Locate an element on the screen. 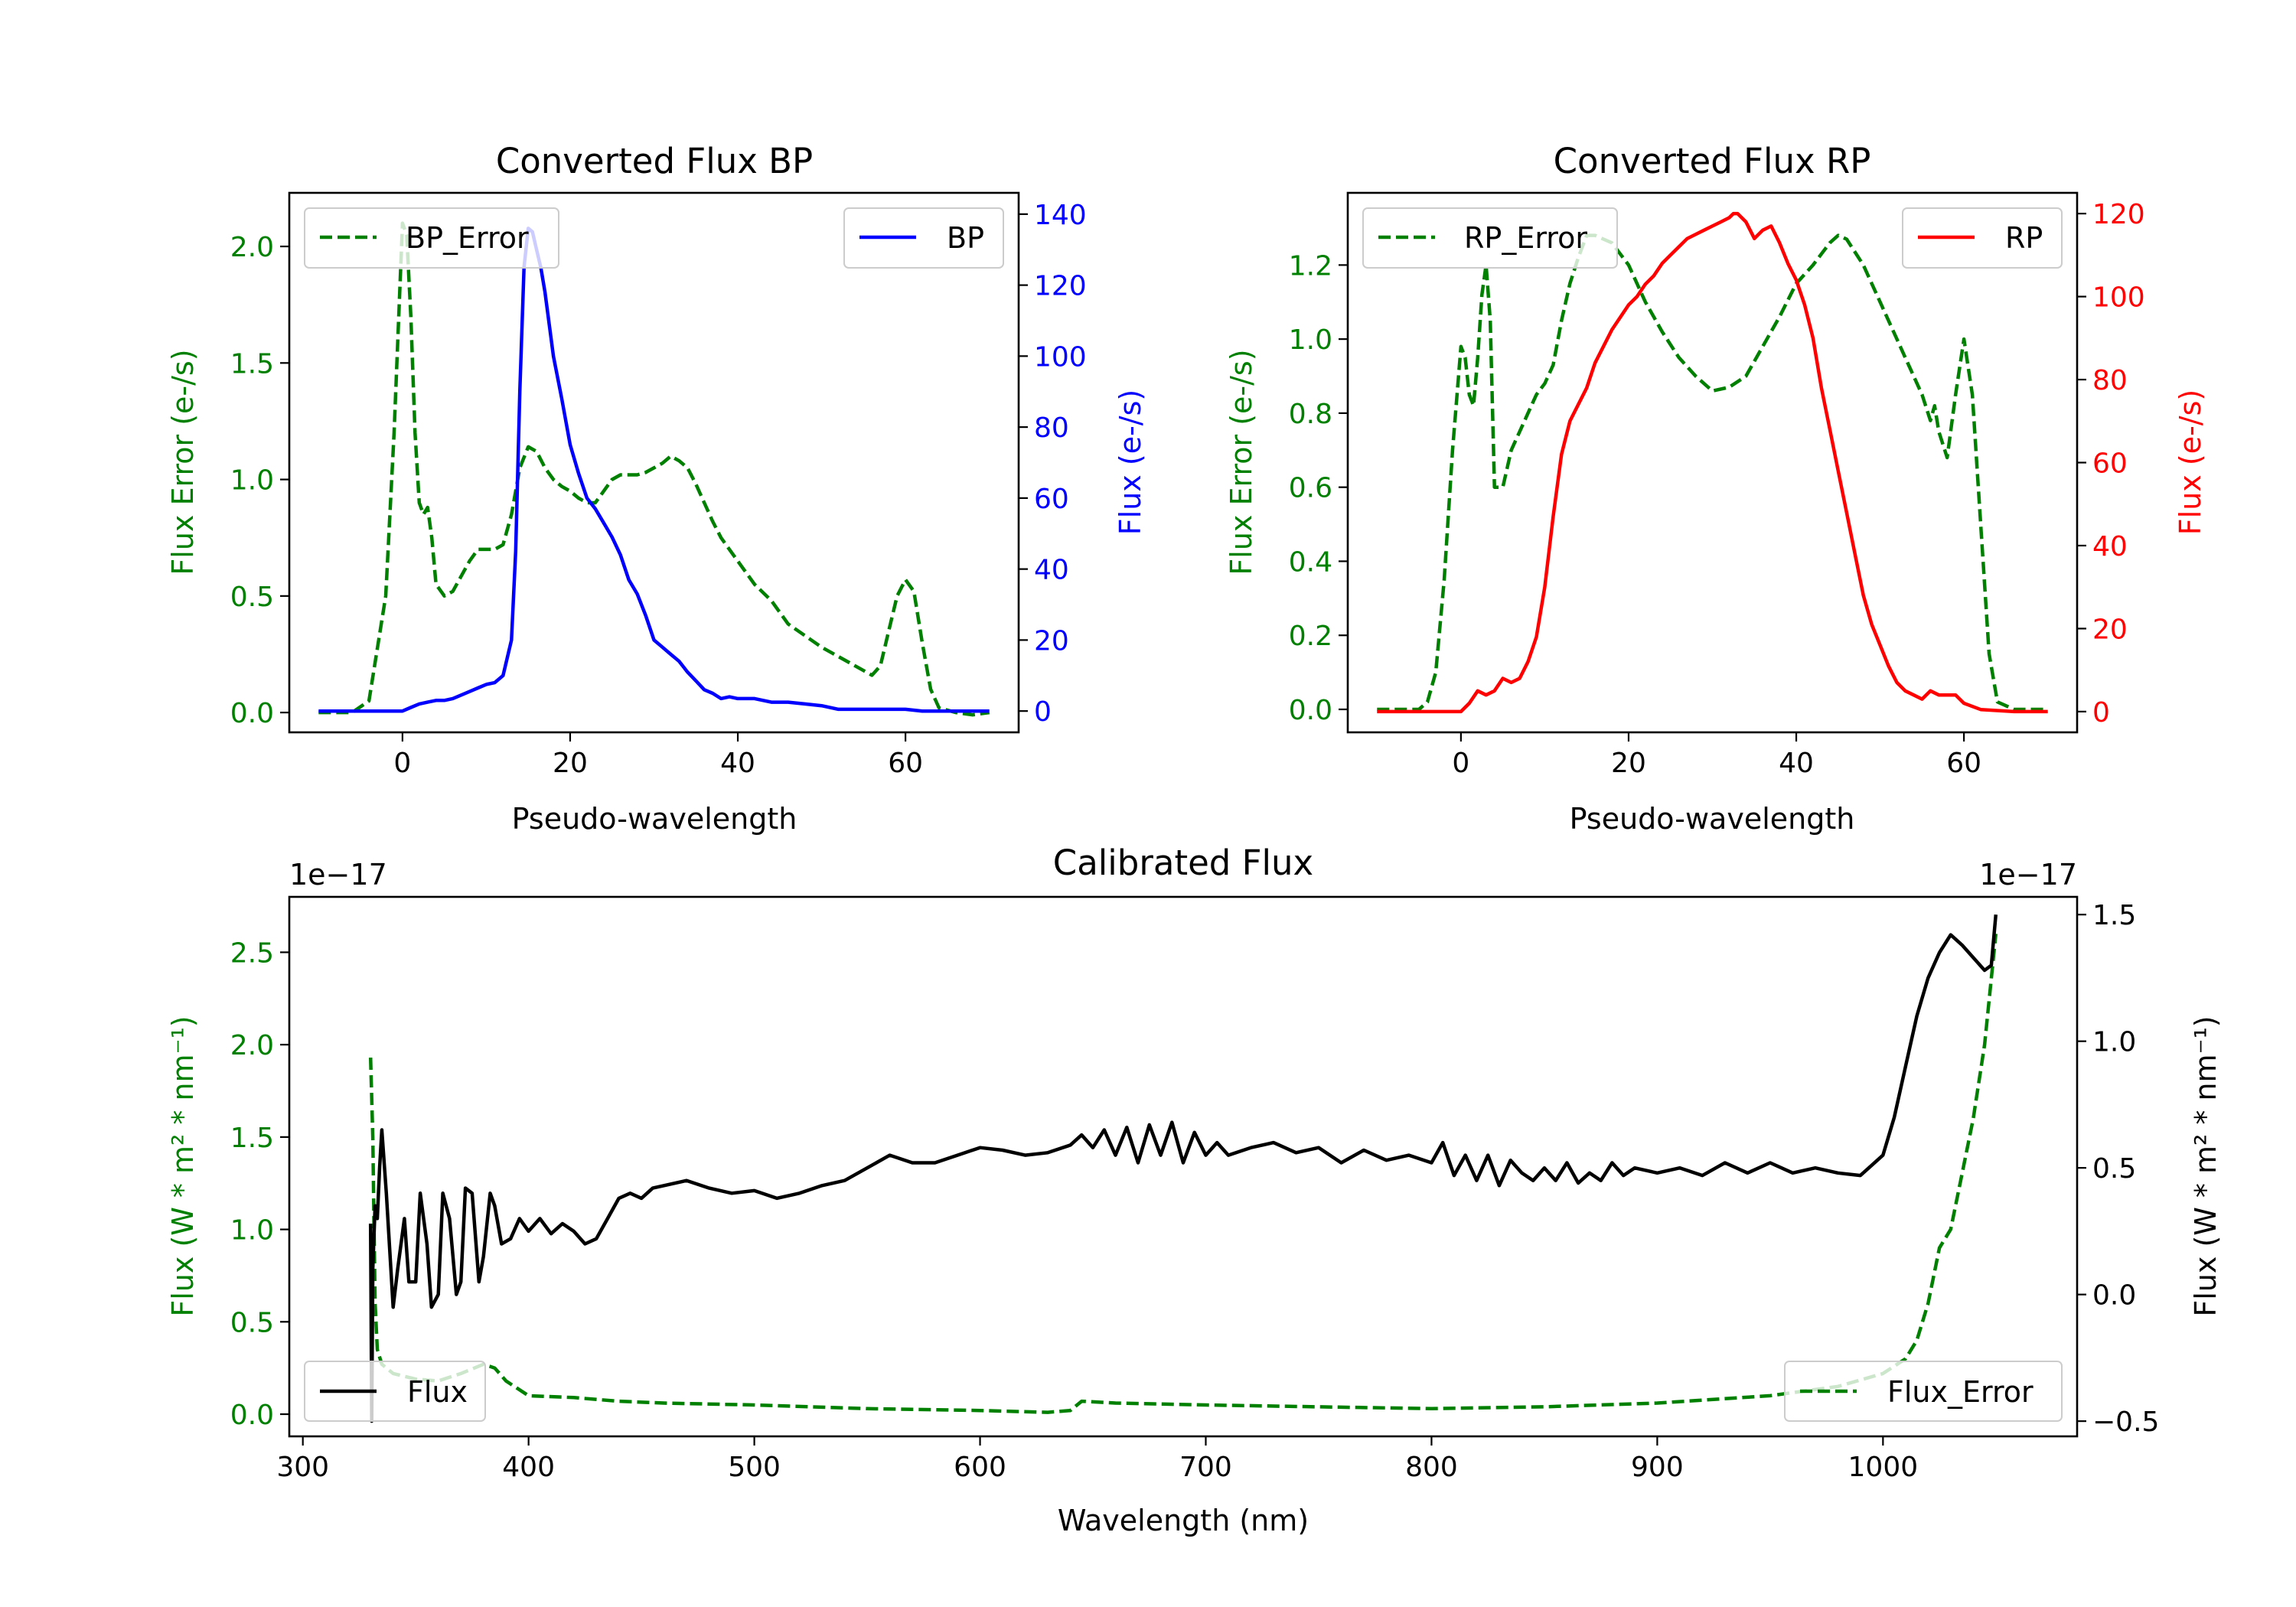  legend-box-rp is located at coordinates (1982, 238).